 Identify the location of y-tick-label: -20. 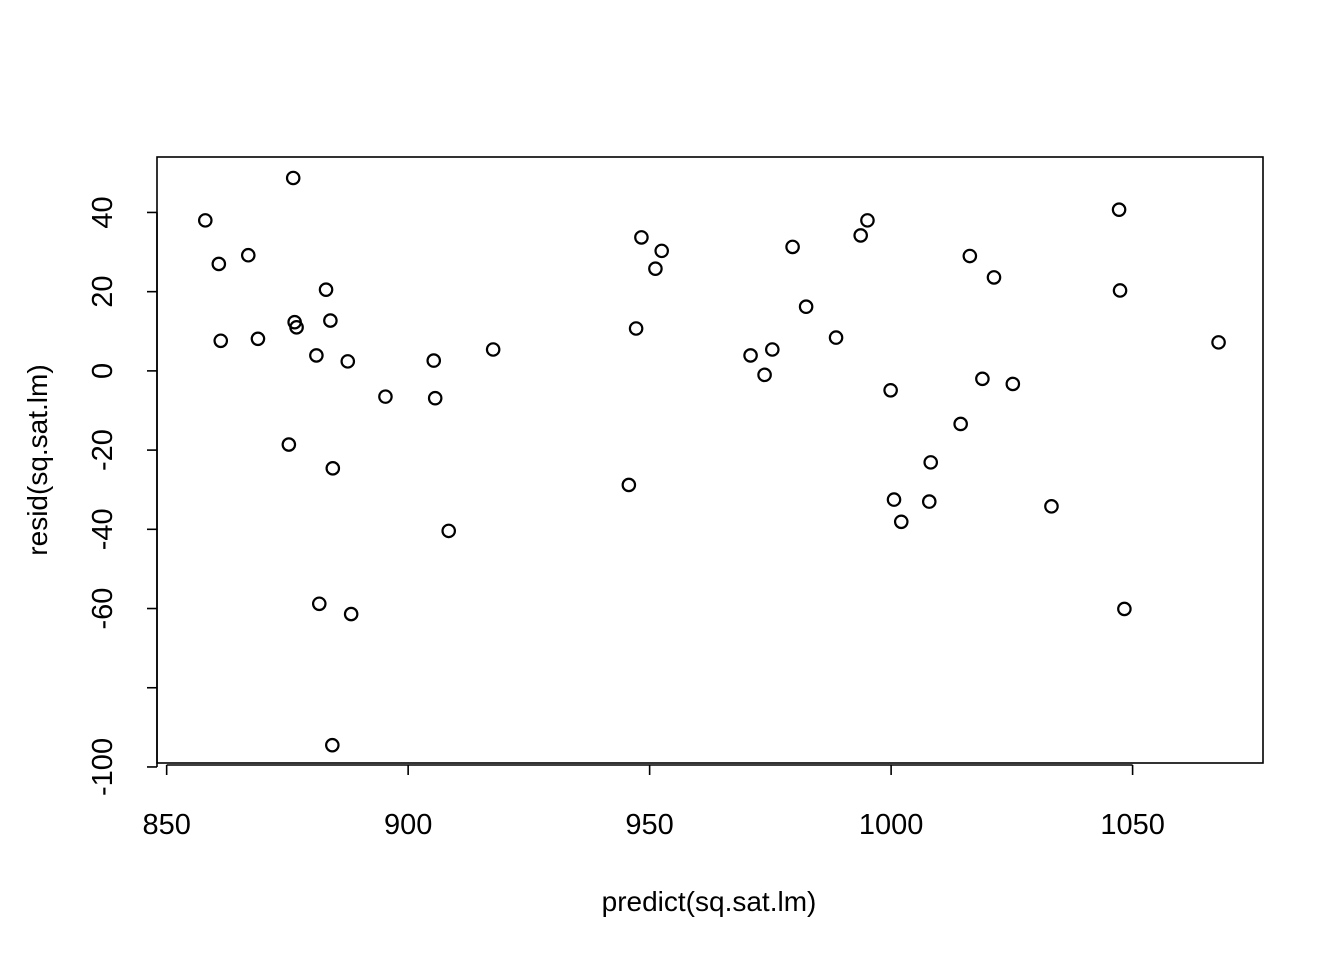
(103, 450).